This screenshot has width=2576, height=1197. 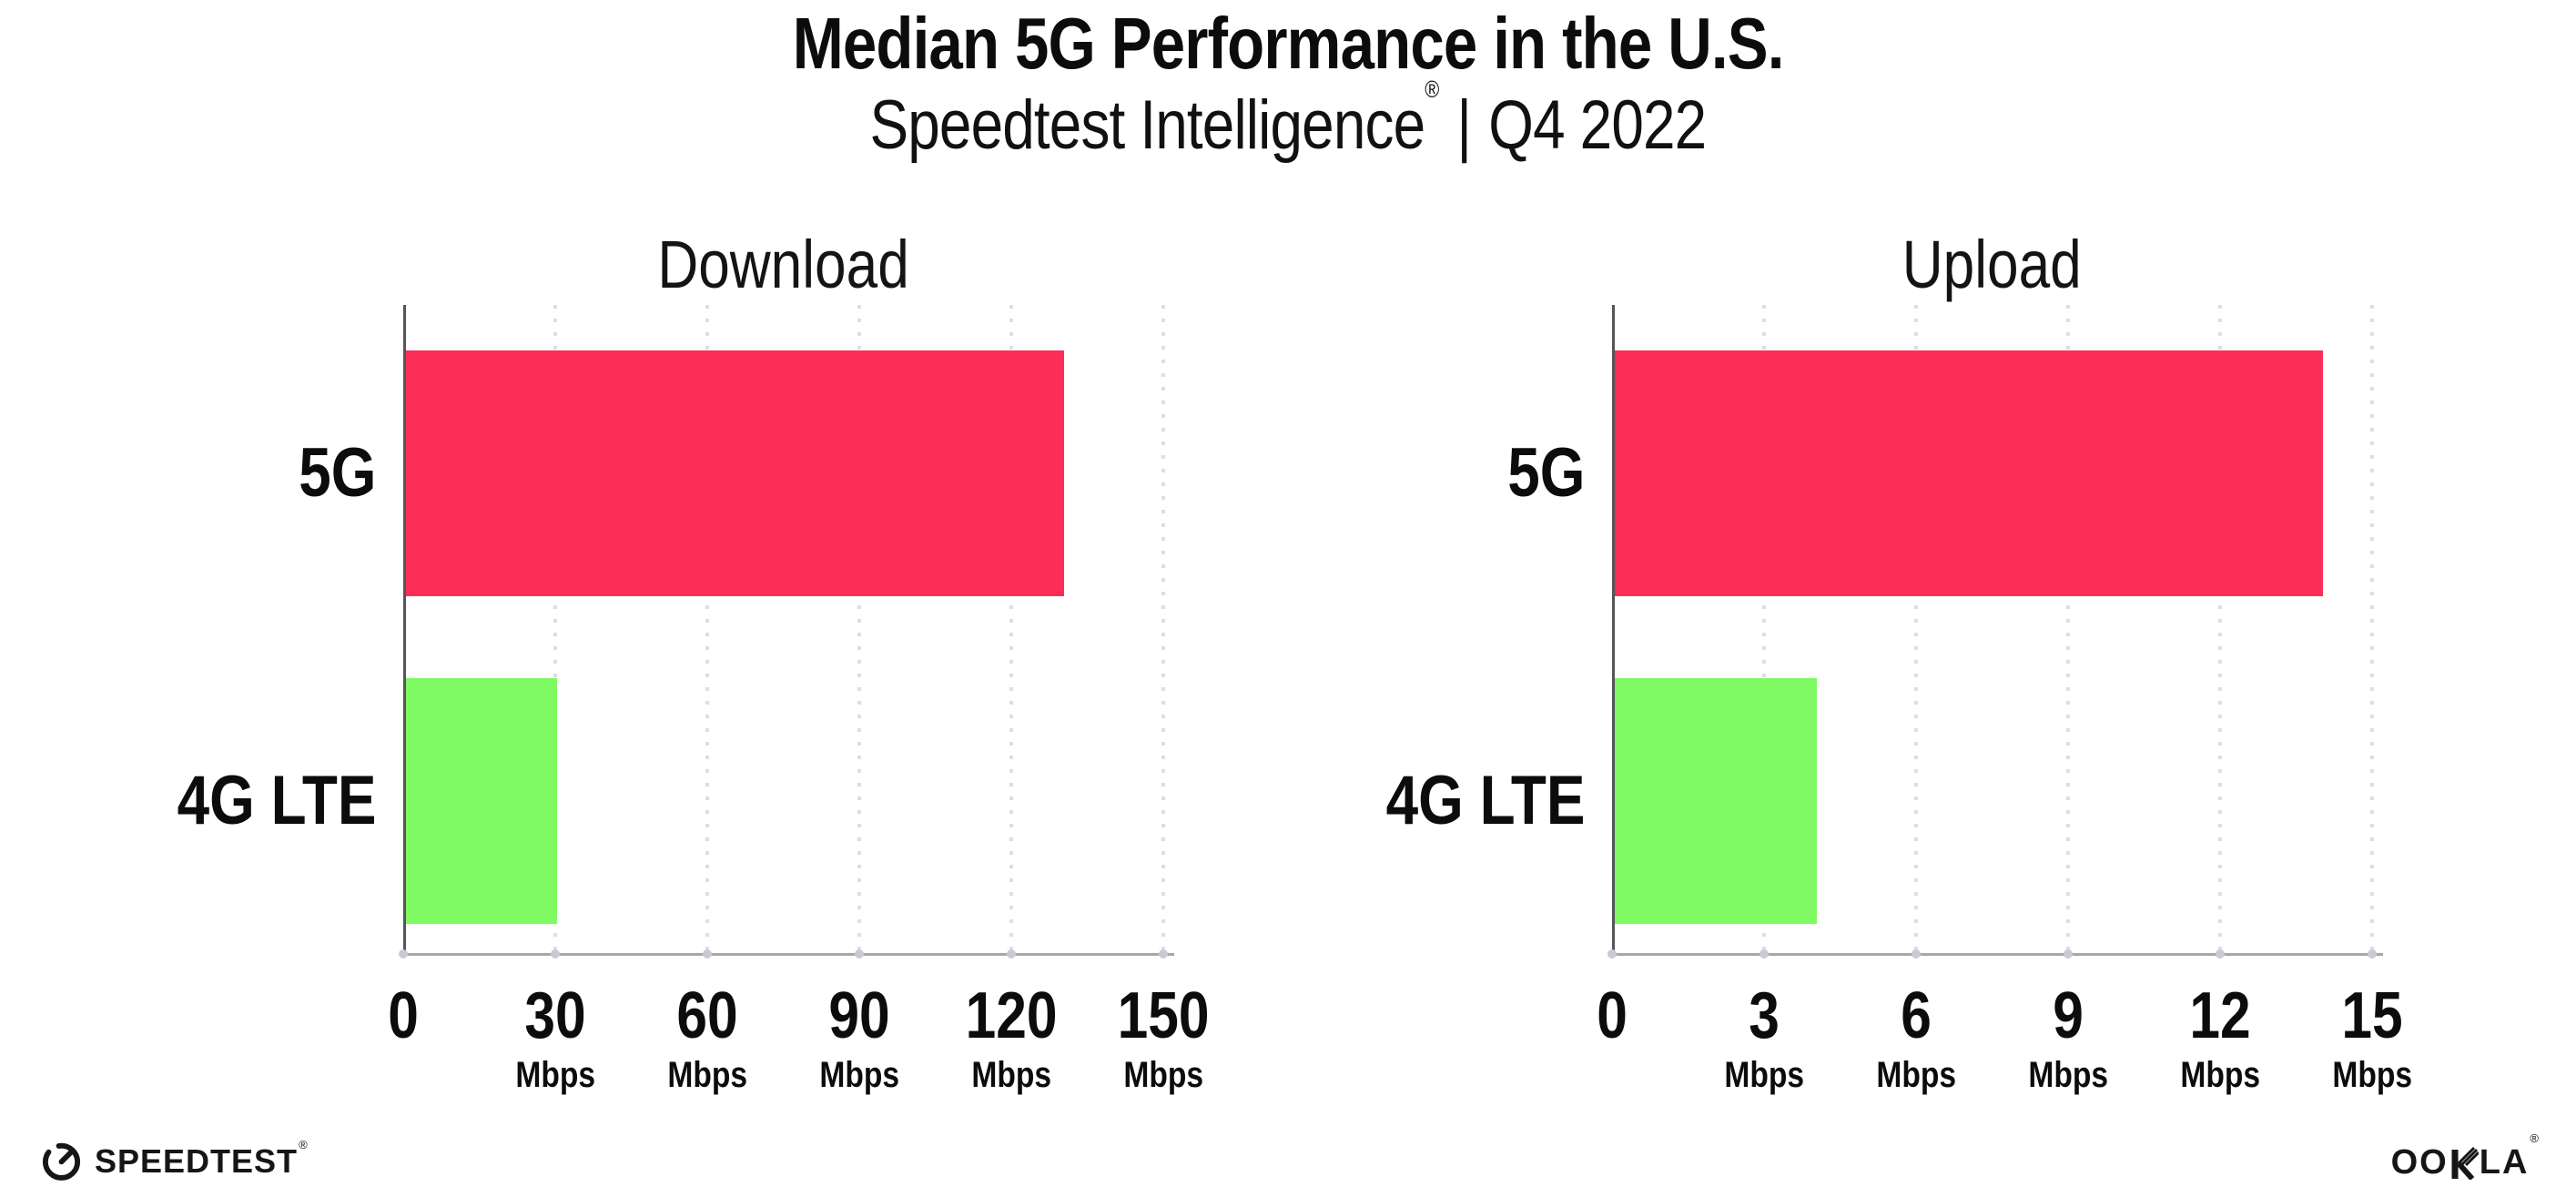 What do you see at coordinates (337, 473) in the screenshot?
I see `category-label-text: 5G` at bounding box center [337, 473].